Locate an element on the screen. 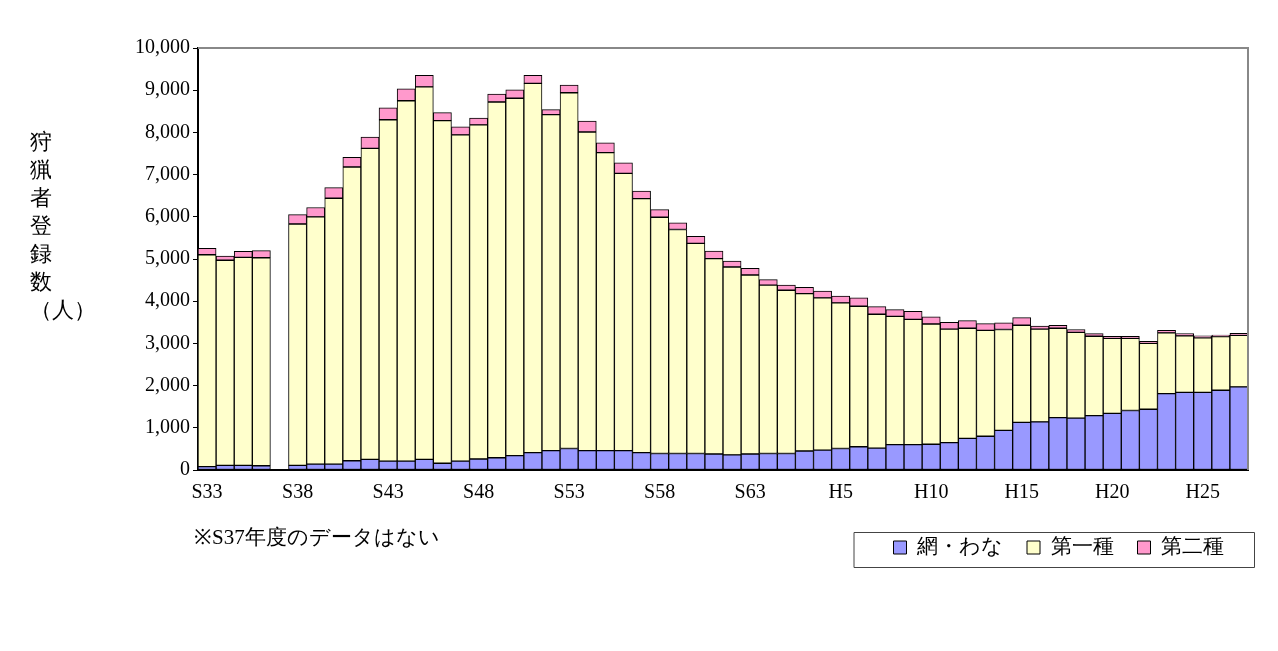 The height and width of the screenshot is (651, 1278). x-tick-label: S48 is located at coordinates (479, 491).